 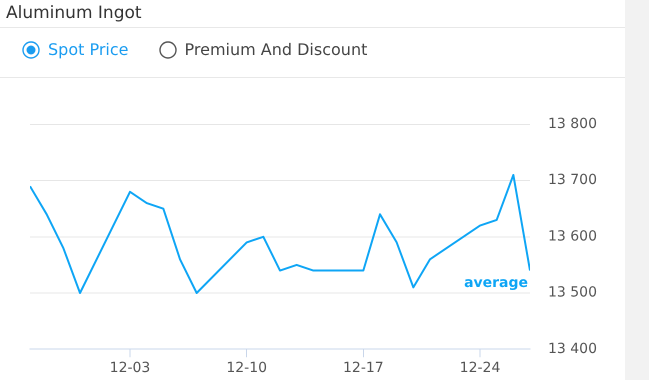 What do you see at coordinates (88, 49) in the screenshot?
I see `text: Spot Price` at bounding box center [88, 49].